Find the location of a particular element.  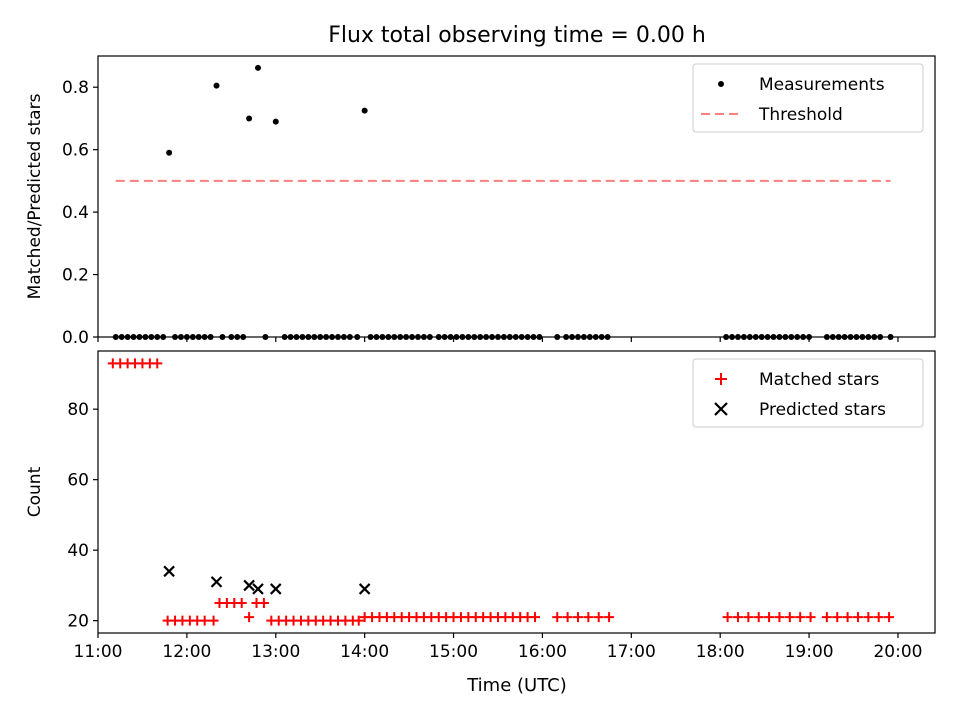

legend-label: Measurements is located at coordinates (822, 85).